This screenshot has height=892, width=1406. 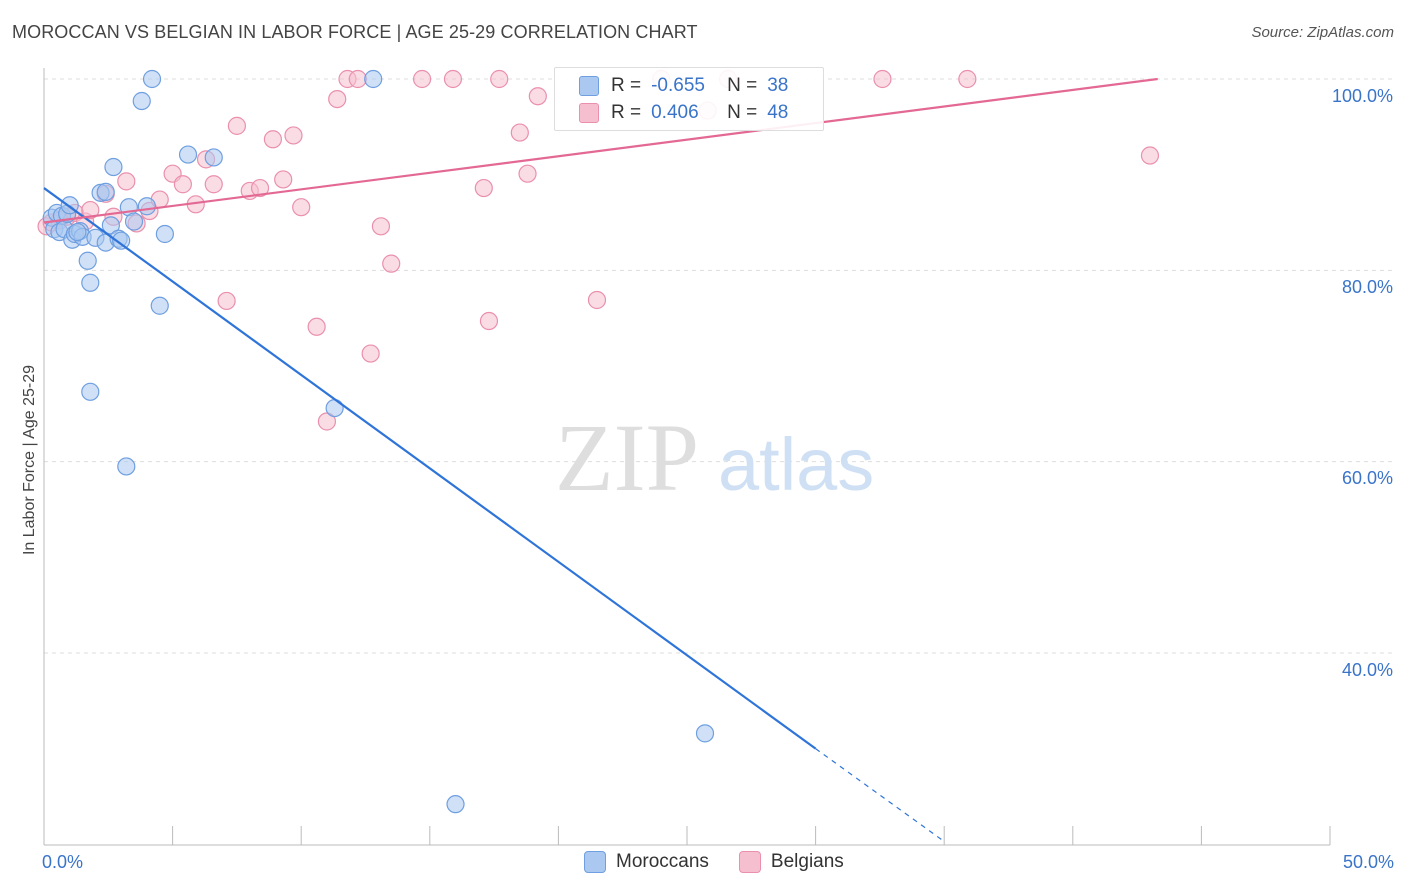 I want to click on legend-n-value: 48, so click(x=778, y=112).